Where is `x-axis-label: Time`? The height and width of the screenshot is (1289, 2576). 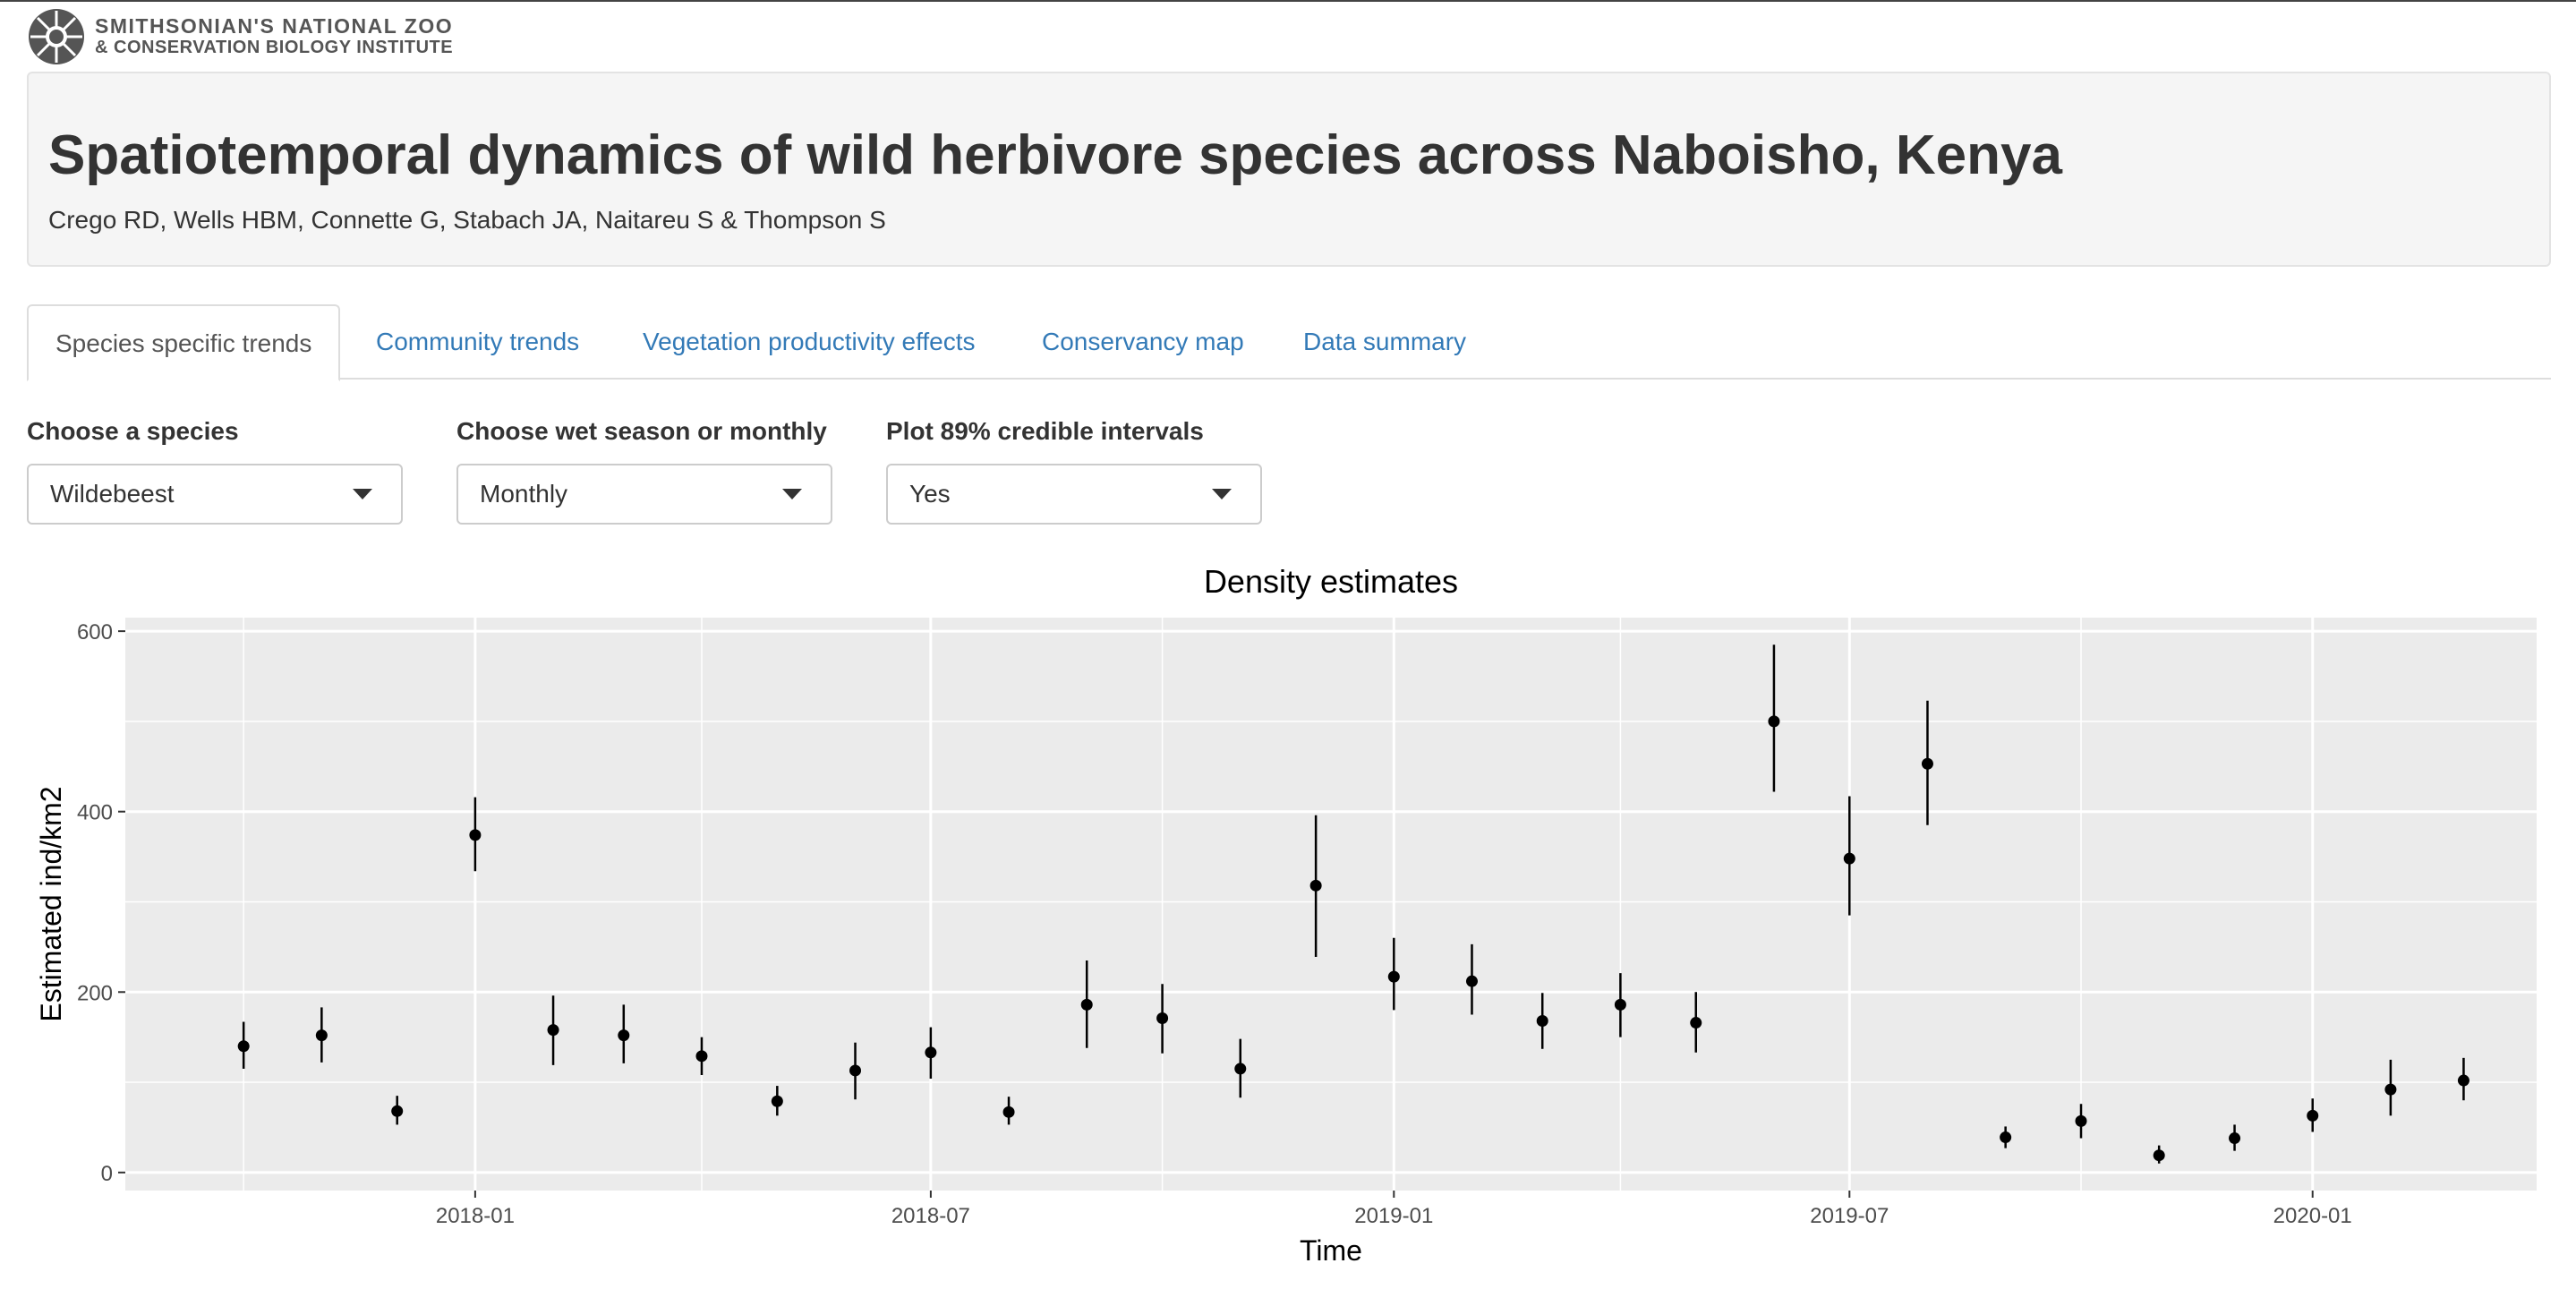 x-axis-label: Time is located at coordinates (1331, 1250).